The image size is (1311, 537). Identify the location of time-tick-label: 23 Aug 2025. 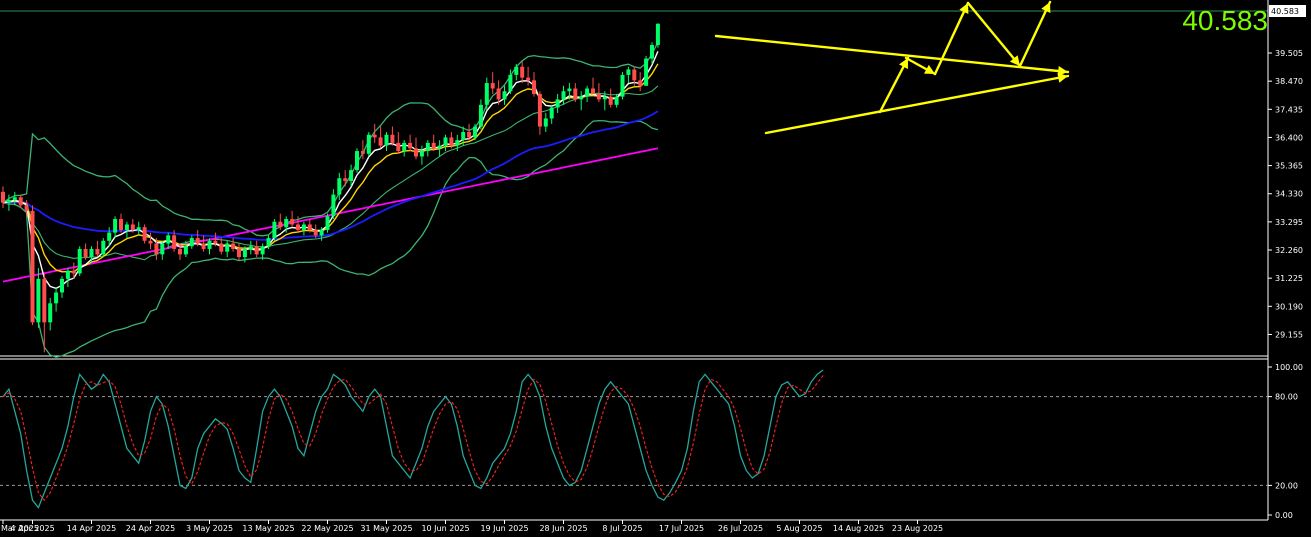
(917, 528).